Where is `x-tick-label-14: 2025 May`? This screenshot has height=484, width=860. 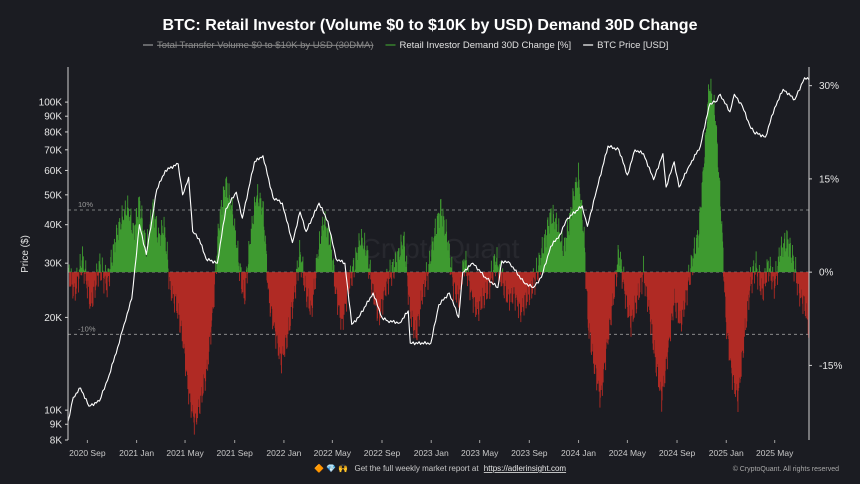 x-tick-label-14: 2025 May is located at coordinates (775, 453).